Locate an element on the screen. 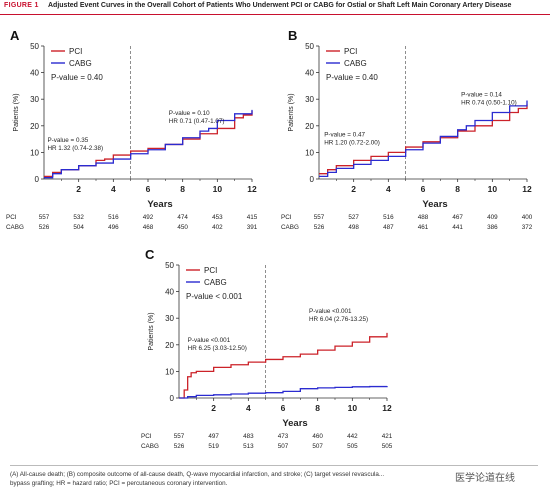 Image resolution: width=550 pixels, height=502 pixels. risk-table-cell: 468 is located at coordinates (148, 227).